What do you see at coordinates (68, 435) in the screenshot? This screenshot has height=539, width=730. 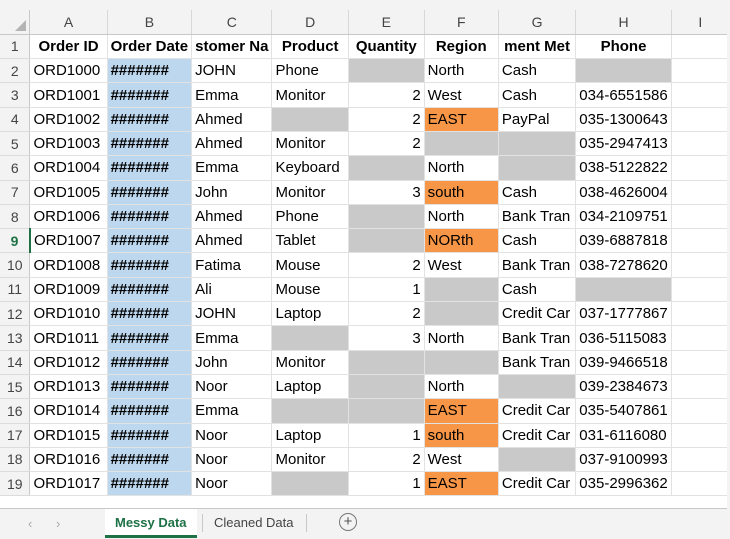 I see `data-cell: ORD1015` at bounding box center [68, 435].